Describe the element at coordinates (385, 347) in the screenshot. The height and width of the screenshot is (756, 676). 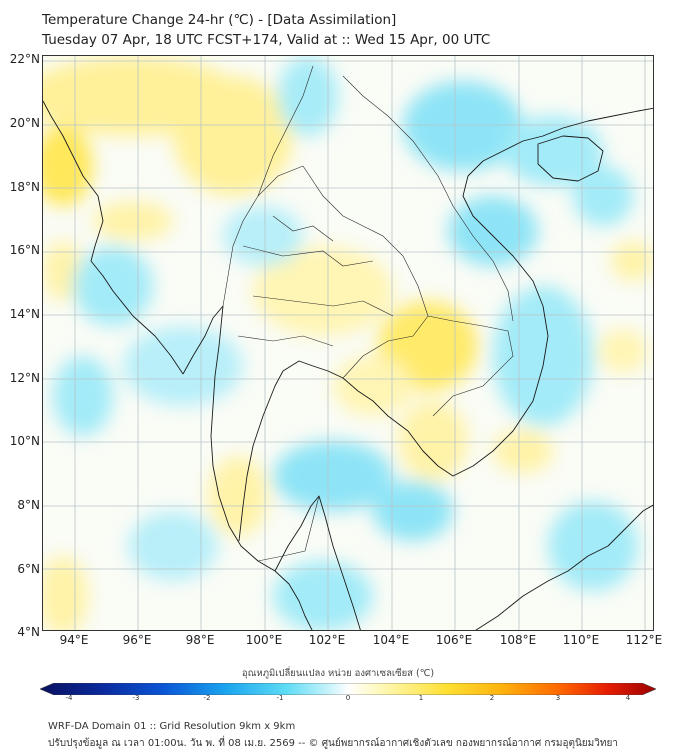
I see `thailand-cambodia-border` at that location.